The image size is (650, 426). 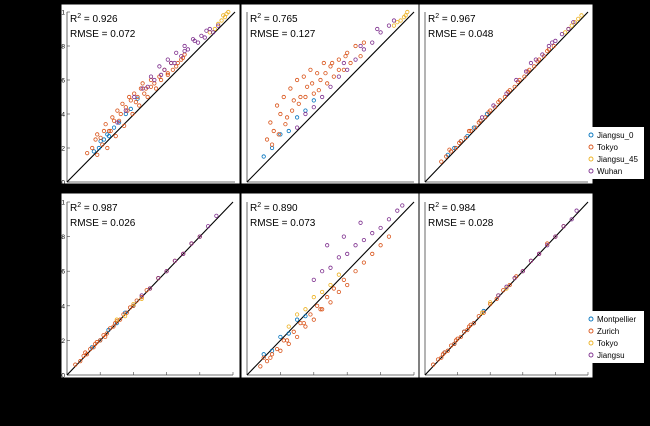 What do you see at coordinates (148, 95) in the screenshot?
I see `panel-top-left: 0 0.2 0.4 0.6 0.8 1 R2 = 0.926 RMSE = 0.072` at bounding box center [148, 95].